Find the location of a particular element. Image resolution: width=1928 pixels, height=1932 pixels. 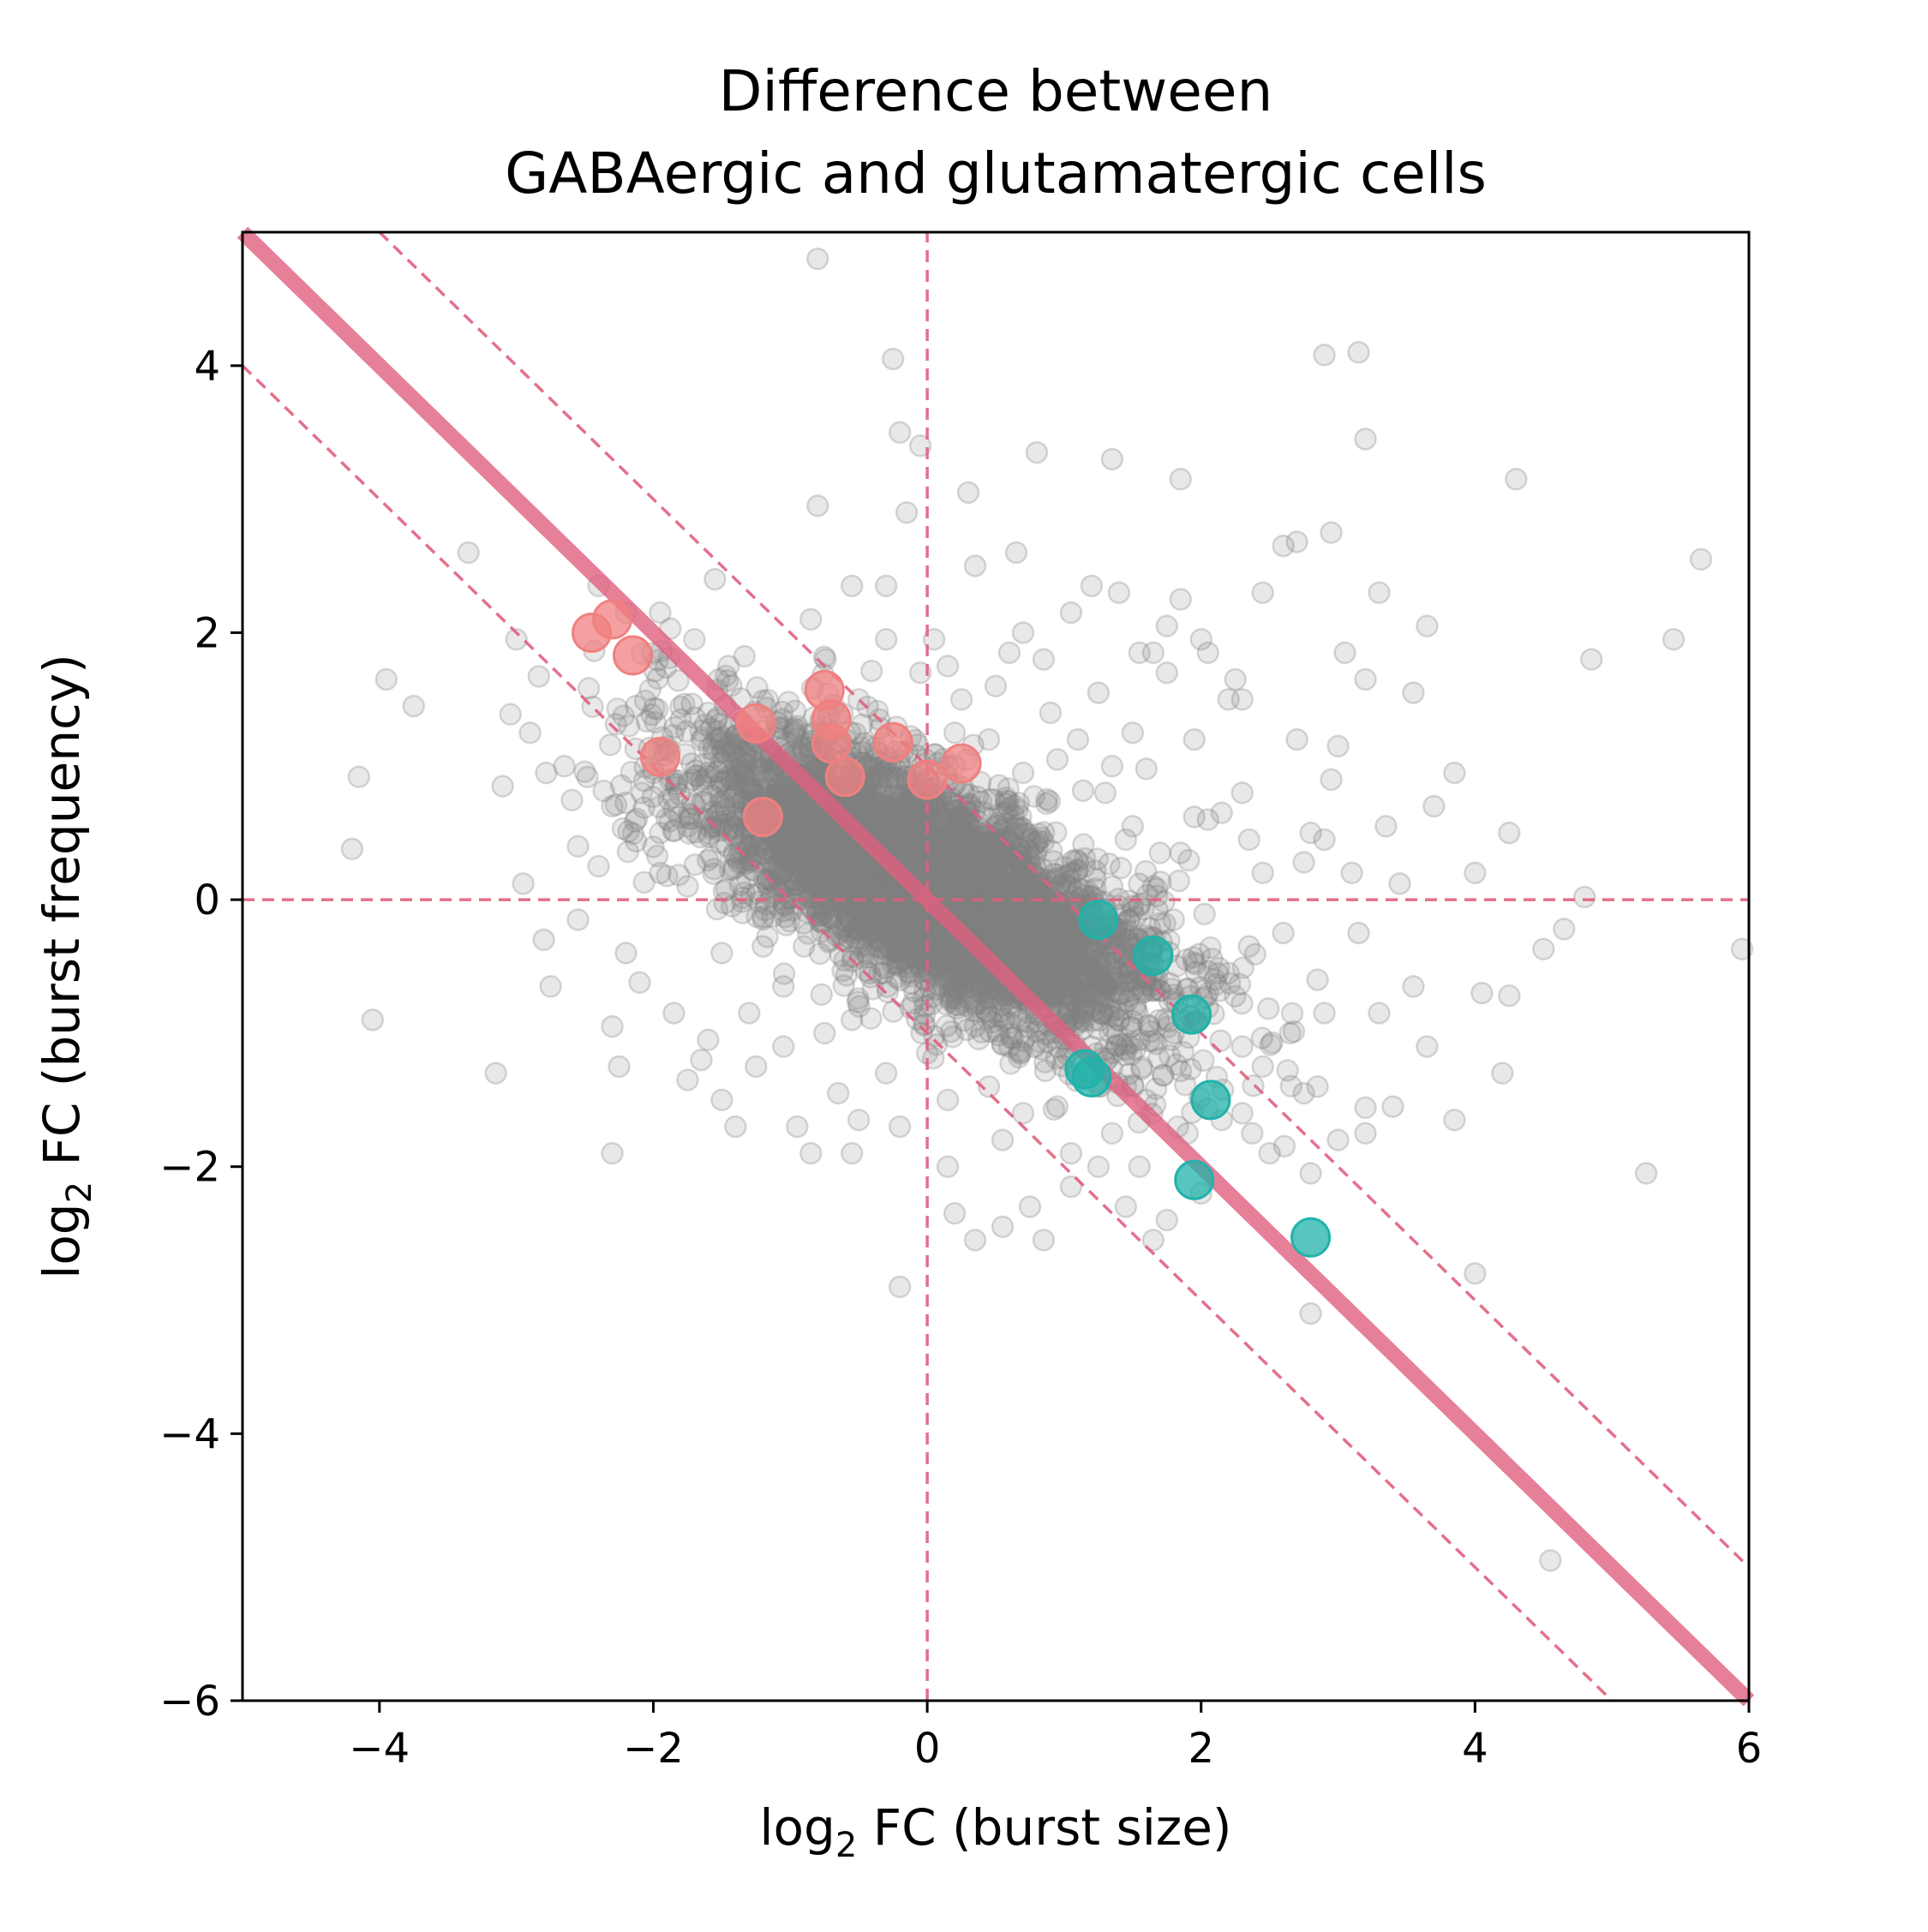

chart-title-line-1: Difference between is located at coordinates (996, 91).